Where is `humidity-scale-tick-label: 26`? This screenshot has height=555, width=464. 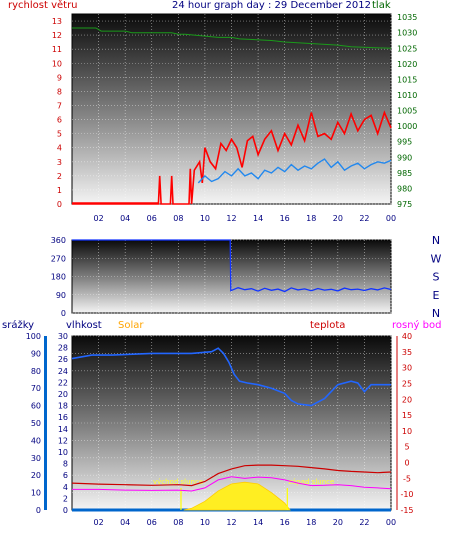 humidity-scale-tick-label: 26 is located at coordinates (63, 359).